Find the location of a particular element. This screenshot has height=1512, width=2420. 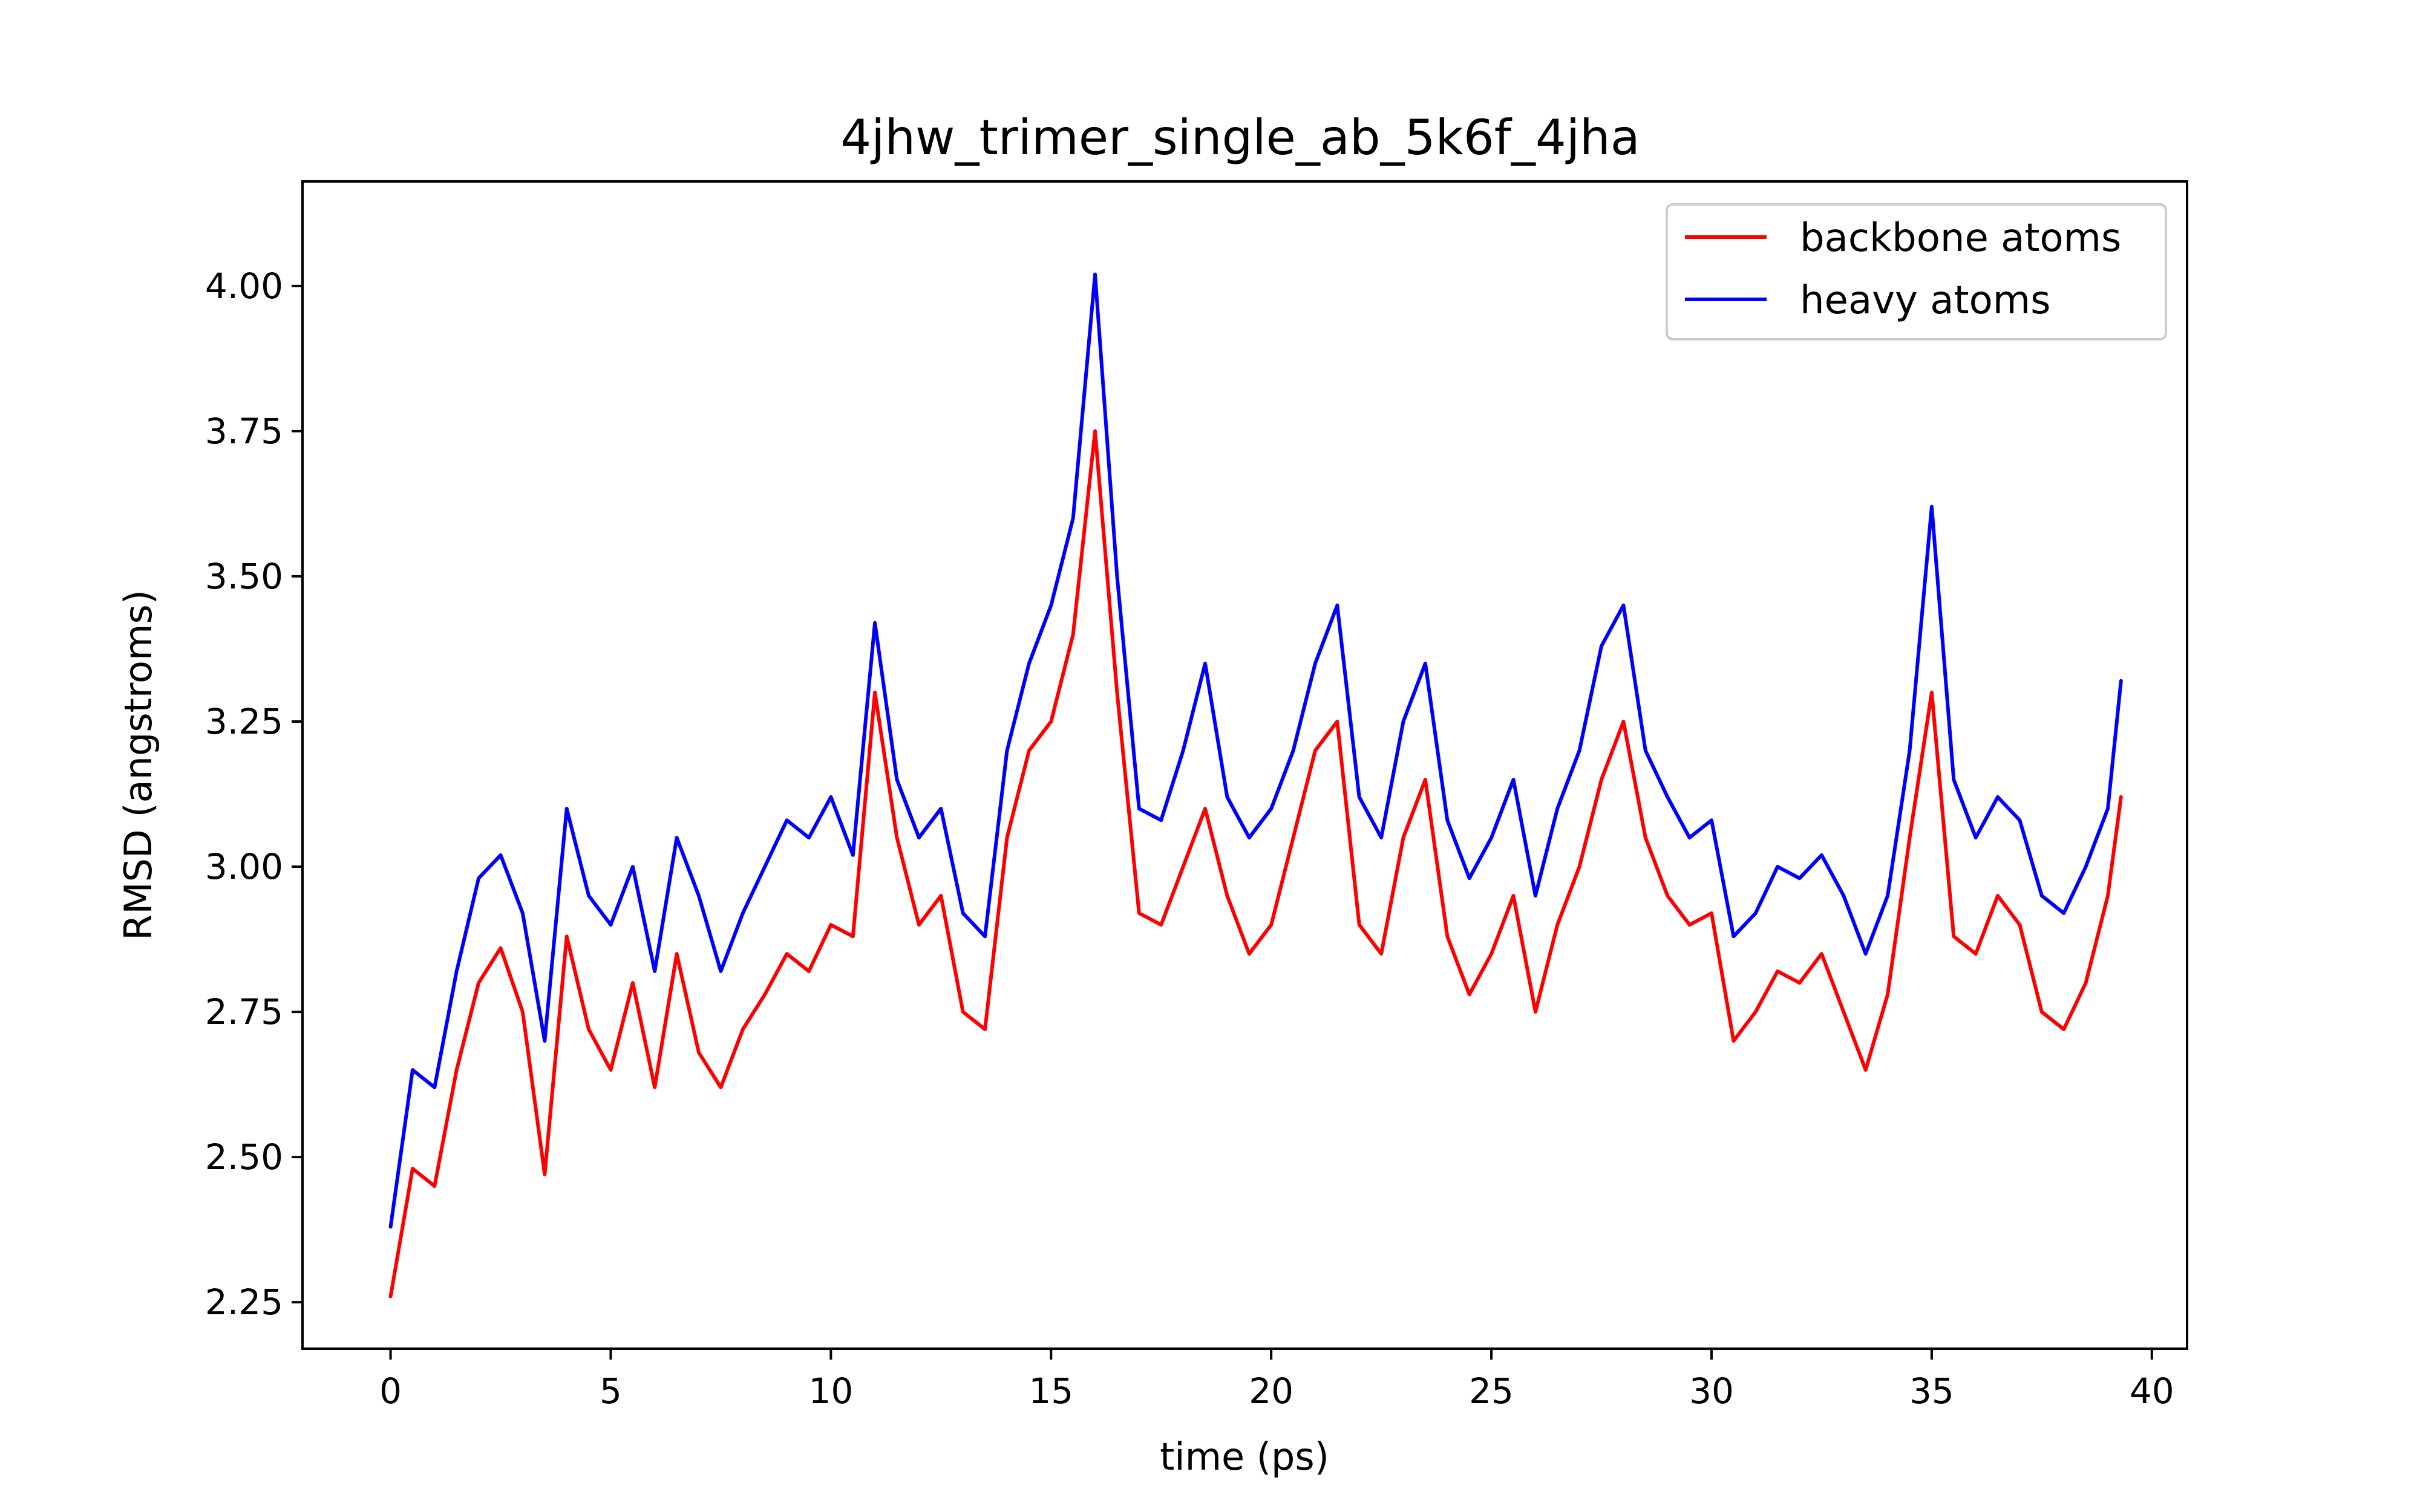

legend: backbone atoms heavy atoms is located at coordinates (1916, 272).